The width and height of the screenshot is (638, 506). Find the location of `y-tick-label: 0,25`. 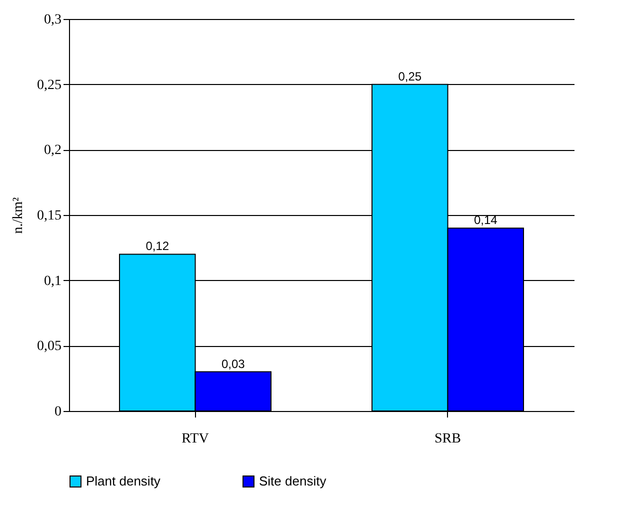

y-tick-label: 0,25 is located at coordinates (49, 85).